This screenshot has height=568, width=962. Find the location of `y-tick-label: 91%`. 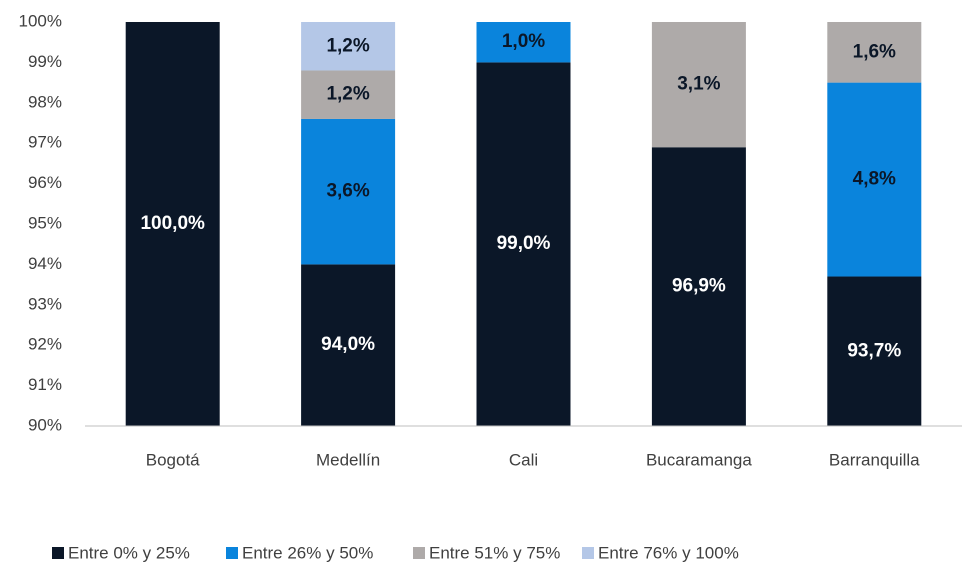

y-tick-label: 91% is located at coordinates (45, 384).